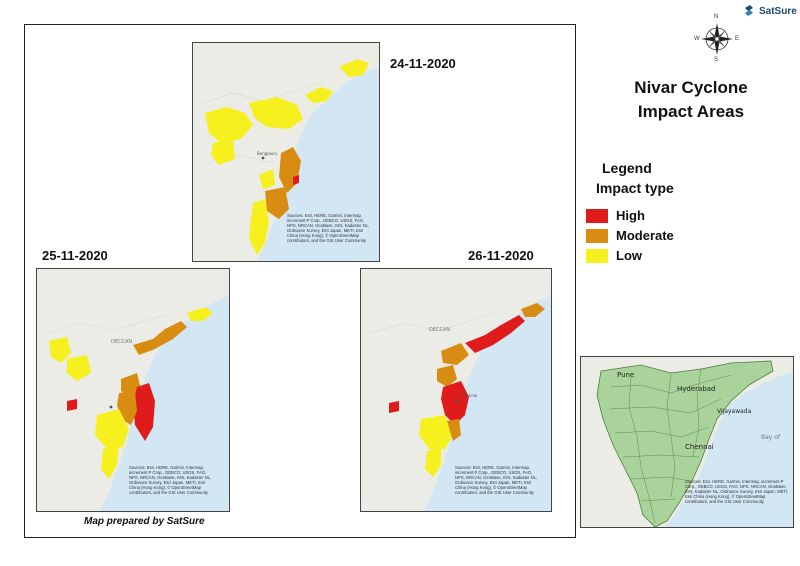 The image size is (800, 566). I want to click on legend-swatch-high, so click(597, 215).